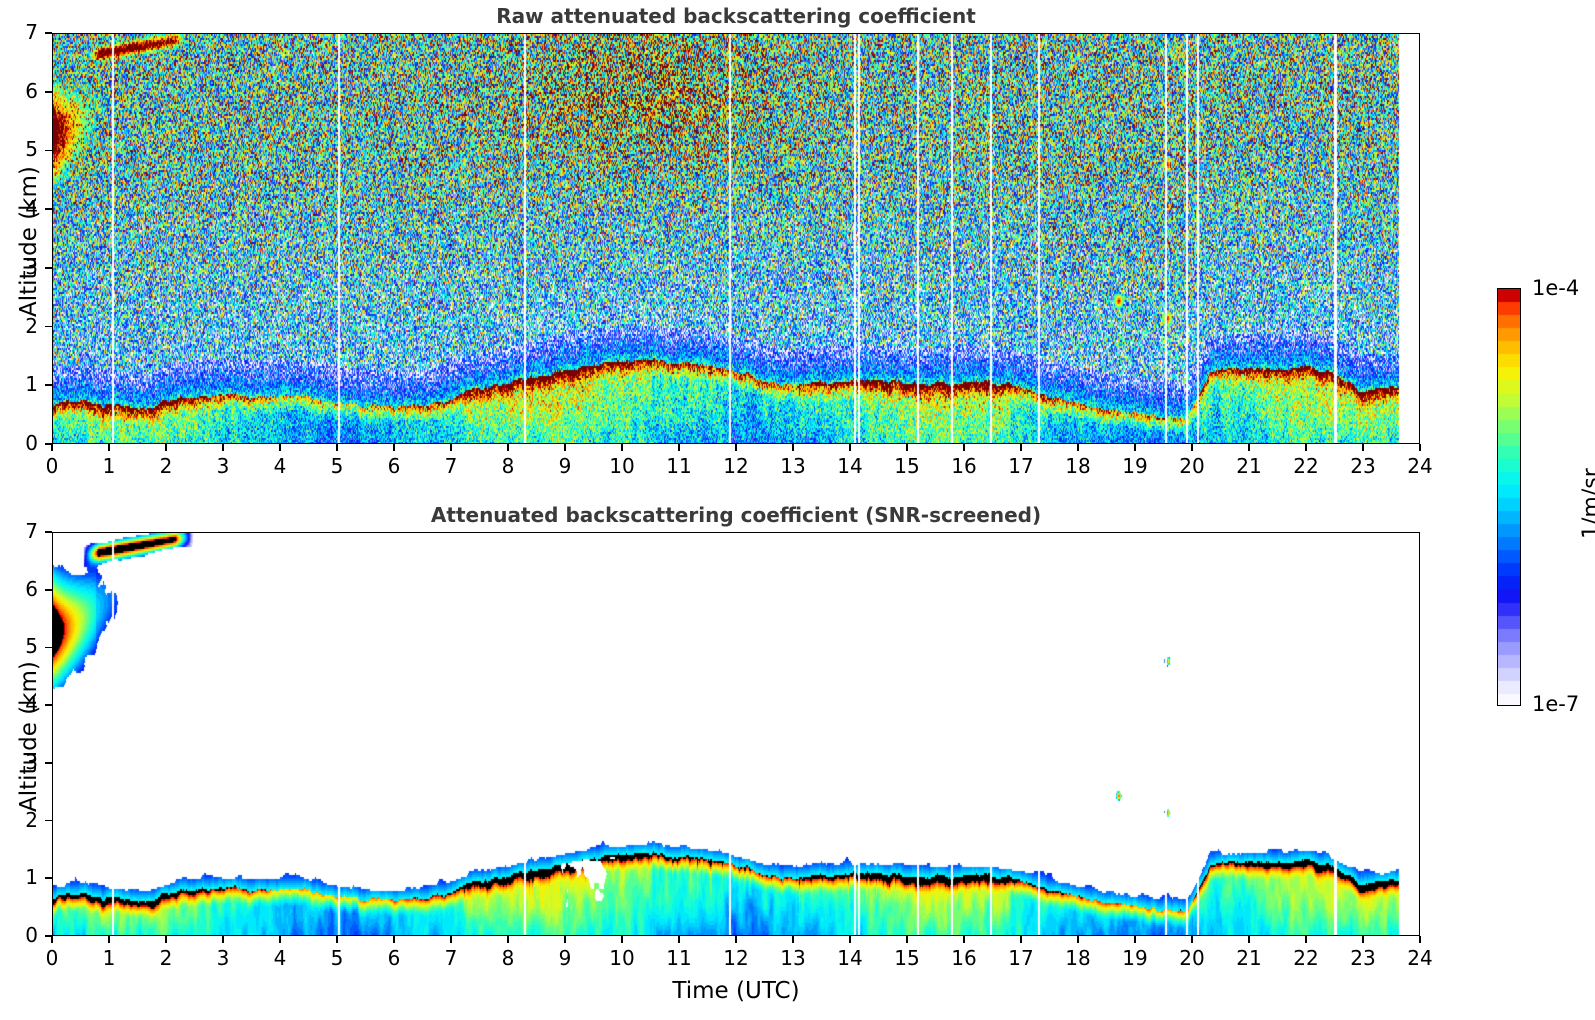 Image resolution: width=1595 pixels, height=1020 pixels. What do you see at coordinates (736, 958) in the screenshot?
I see `x-tick-label: 12` at bounding box center [736, 958].